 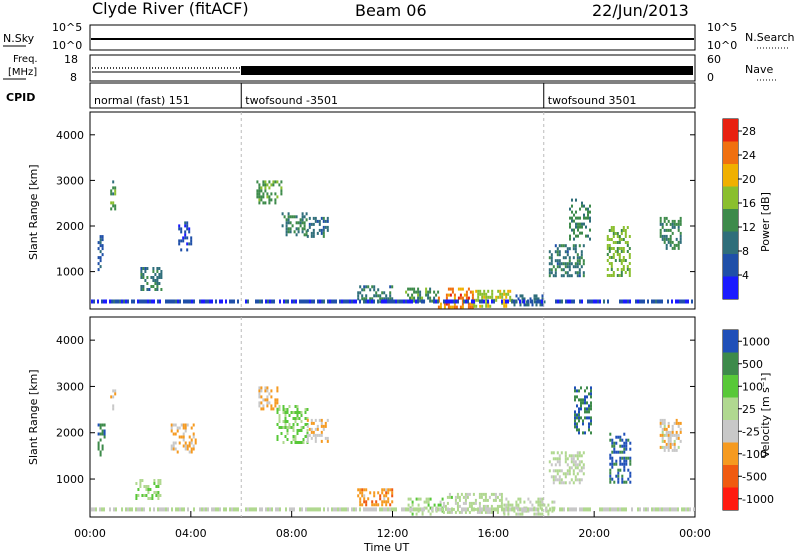 What do you see at coordinates (70, 433) in the screenshot?
I see `y-tick-label: 2000` at bounding box center [70, 433].